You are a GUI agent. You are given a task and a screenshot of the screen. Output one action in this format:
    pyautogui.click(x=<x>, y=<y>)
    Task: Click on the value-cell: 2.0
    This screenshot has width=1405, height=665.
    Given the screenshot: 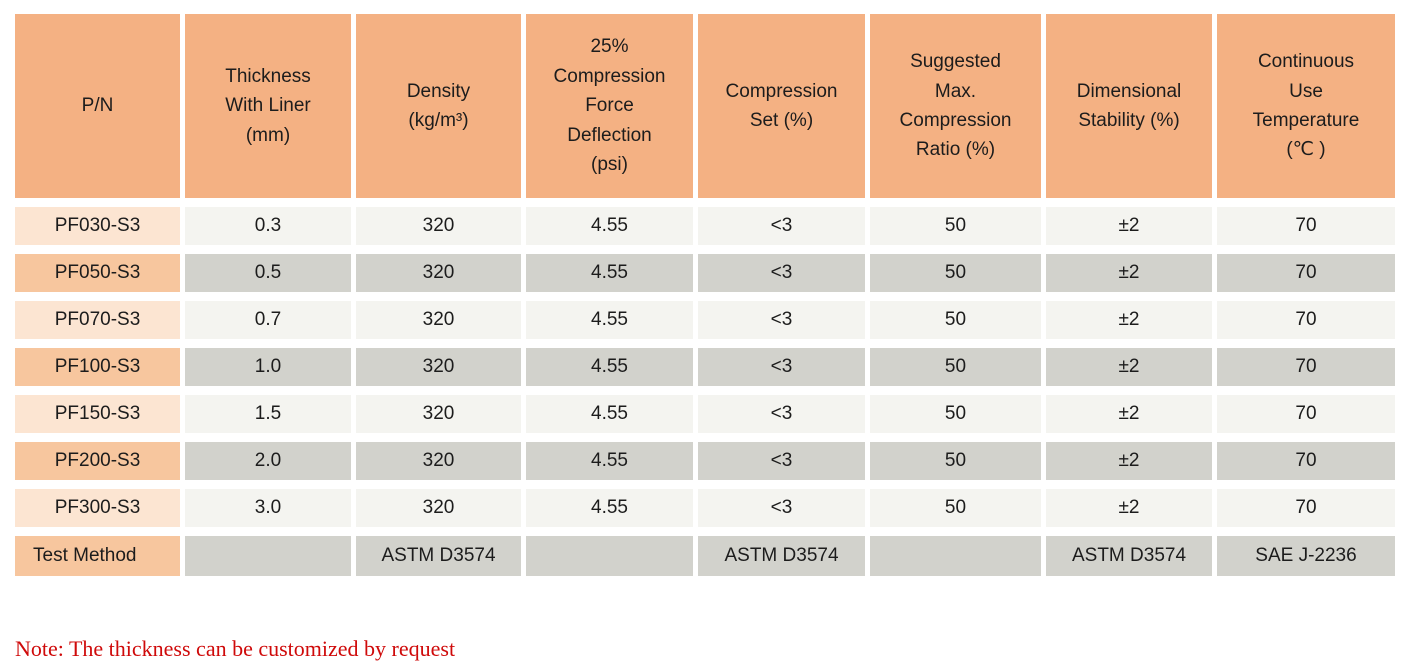 What is the action you would take?
    pyautogui.click(x=268, y=461)
    